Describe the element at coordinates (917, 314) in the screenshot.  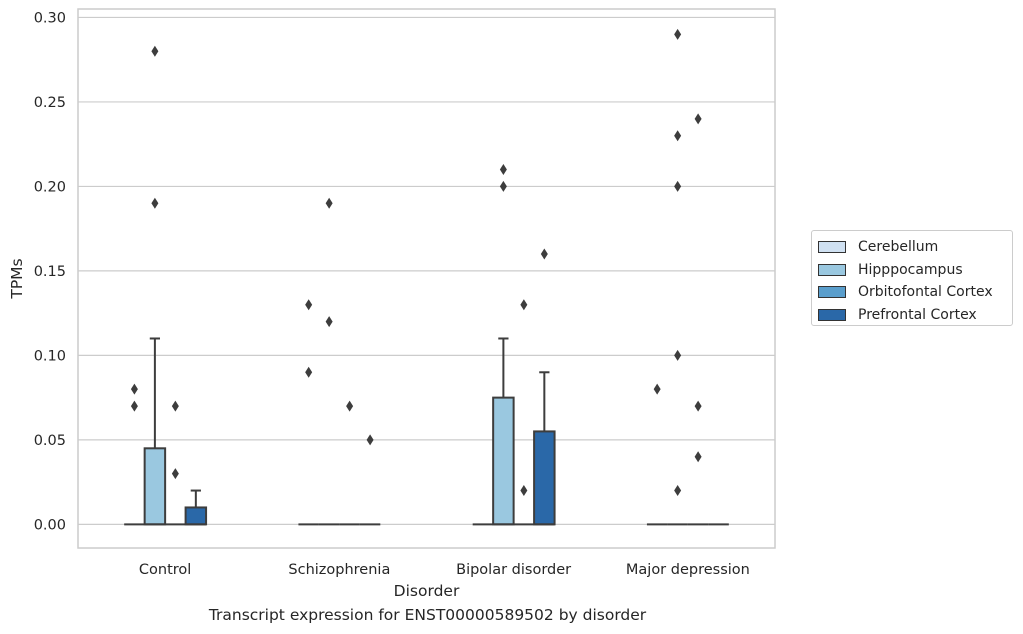
I see `legend-label-prefrontal: Prefrontal Cortex` at that location.